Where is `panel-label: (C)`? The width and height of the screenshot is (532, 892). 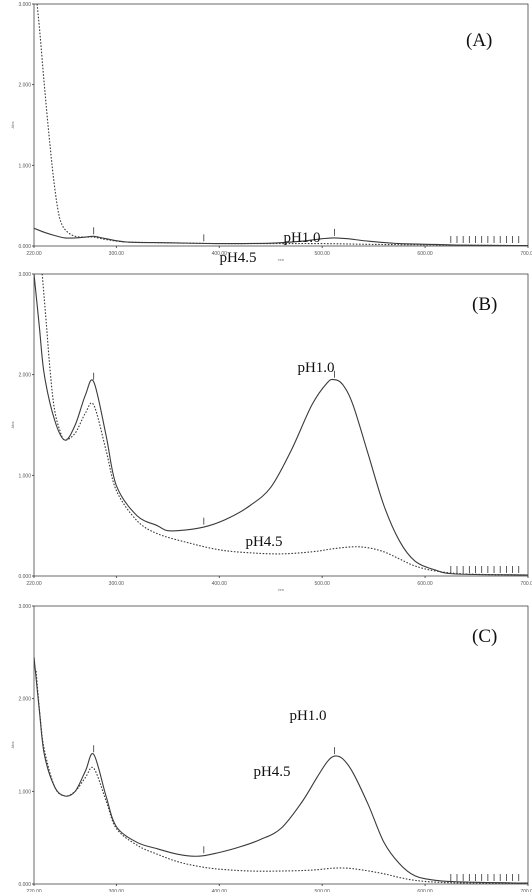
panel-label: (C) is located at coordinates (484, 636).